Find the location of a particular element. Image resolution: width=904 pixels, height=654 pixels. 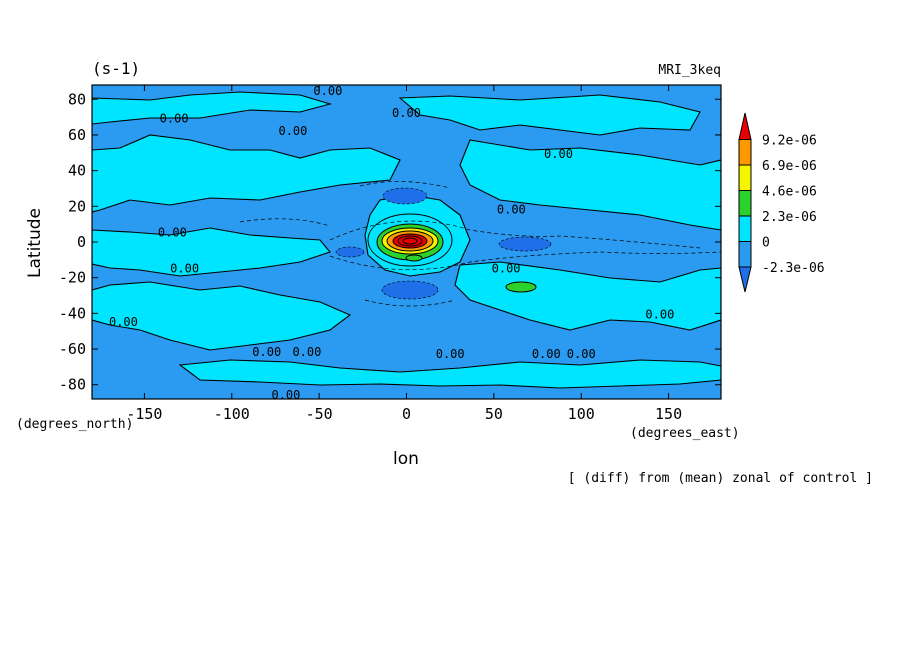

y-units-label: (degrees_north) is located at coordinates (74, 424).